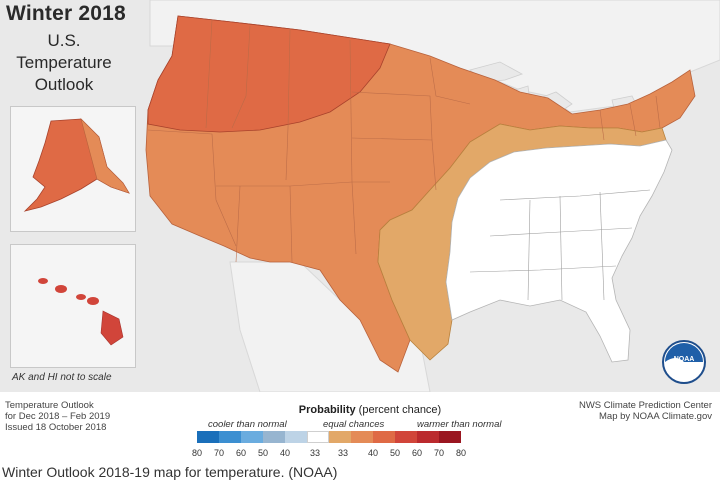 This screenshot has width=720, height=480. I want to click on state-lines-east, so click(560, 245).